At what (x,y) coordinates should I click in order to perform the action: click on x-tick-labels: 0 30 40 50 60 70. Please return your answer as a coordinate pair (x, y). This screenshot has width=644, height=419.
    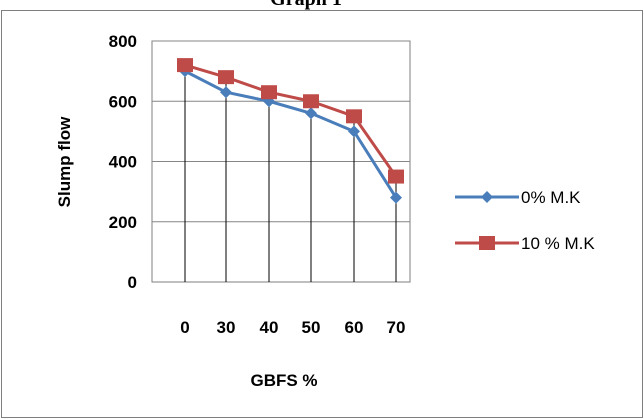
    Looking at the image, I should click on (292, 327).